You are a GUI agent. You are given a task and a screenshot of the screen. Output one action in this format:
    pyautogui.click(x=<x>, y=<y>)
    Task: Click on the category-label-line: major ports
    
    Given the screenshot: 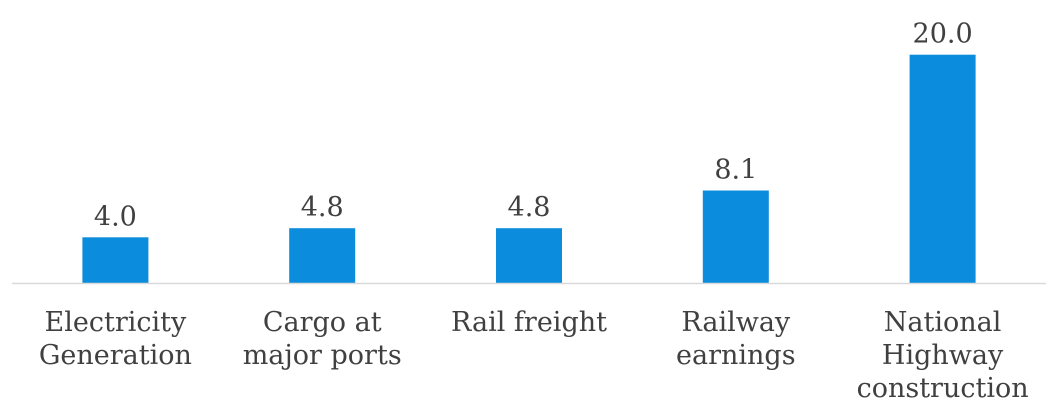 What is the action you would take?
    pyautogui.click(x=322, y=355)
    